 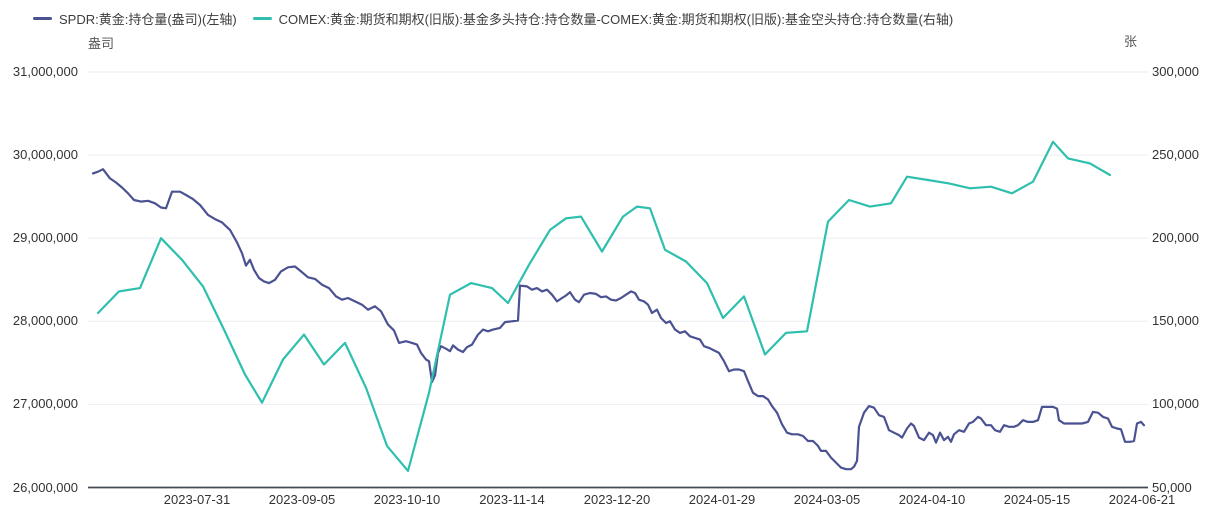 I want to click on right-axis-tick-label: 300,000, so click(x=1175, y=71).